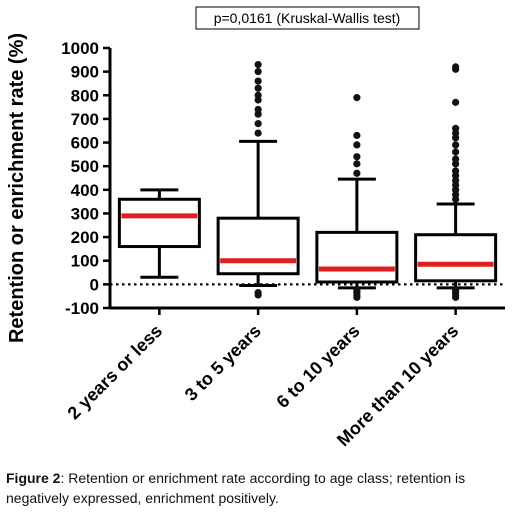  Describe the element at coordinates (223, 363) in the screenshot. I see `x-tick-label: 3 to 5 years` at that location.